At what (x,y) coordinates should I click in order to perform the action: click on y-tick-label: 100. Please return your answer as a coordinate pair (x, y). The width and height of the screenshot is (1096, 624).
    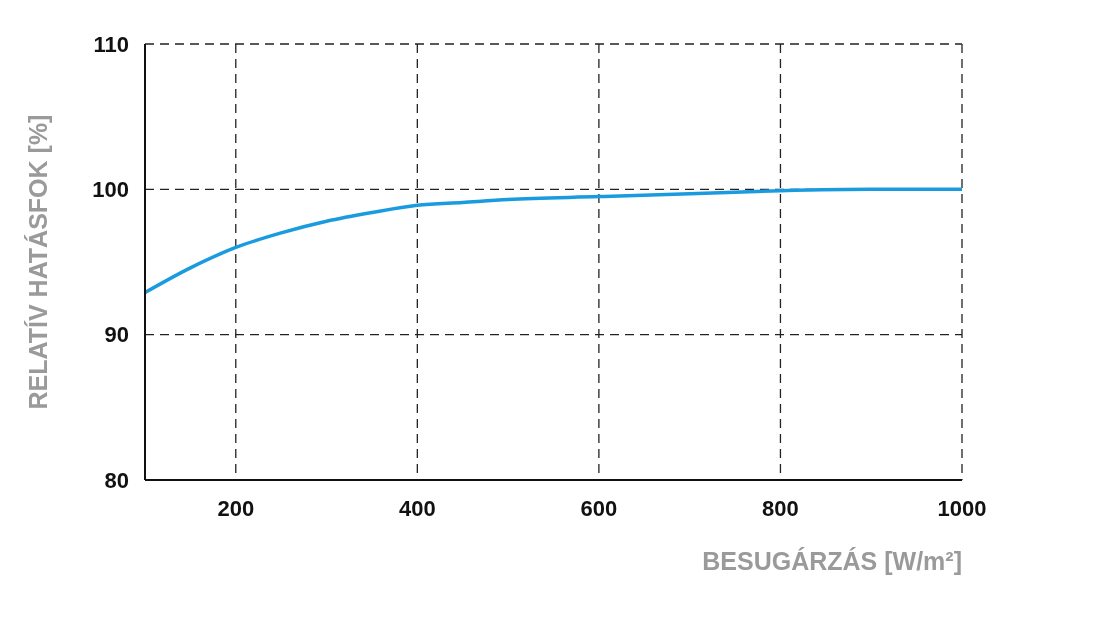
    Looking at the image, I should click on (110, 190).